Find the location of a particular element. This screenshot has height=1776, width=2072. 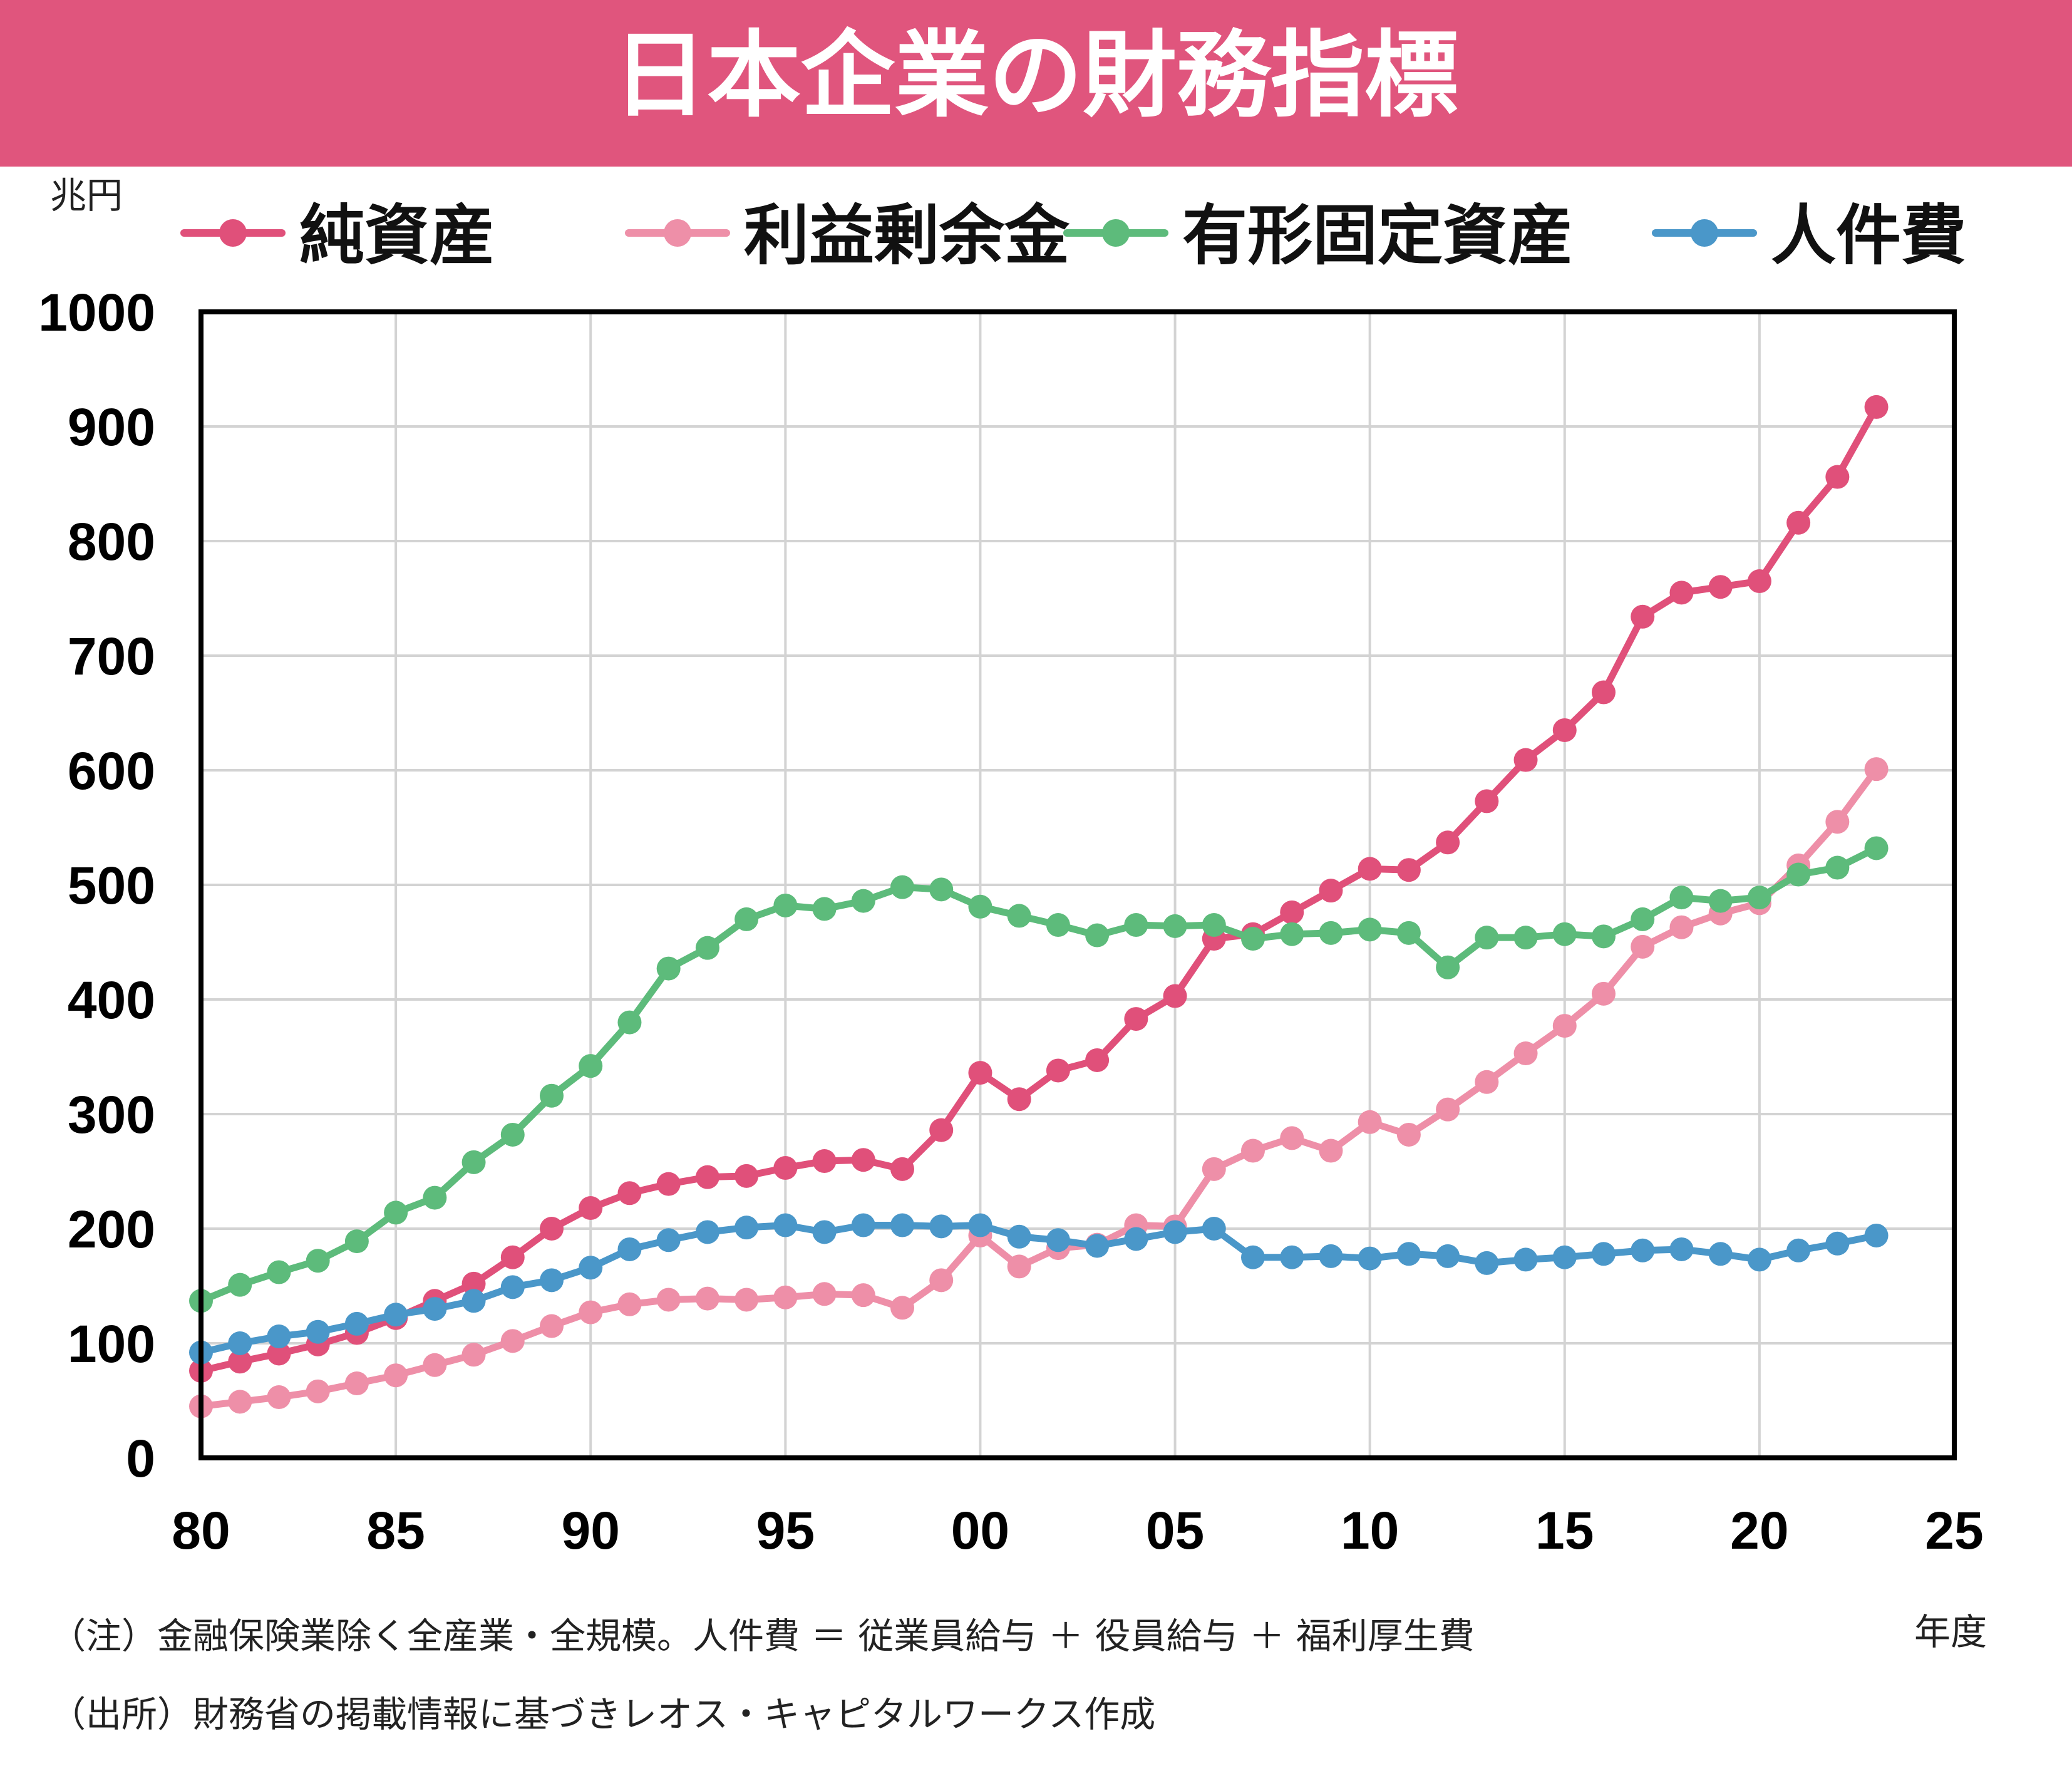

x-tick-label: 15 is located at coordinates (1564, 1530).